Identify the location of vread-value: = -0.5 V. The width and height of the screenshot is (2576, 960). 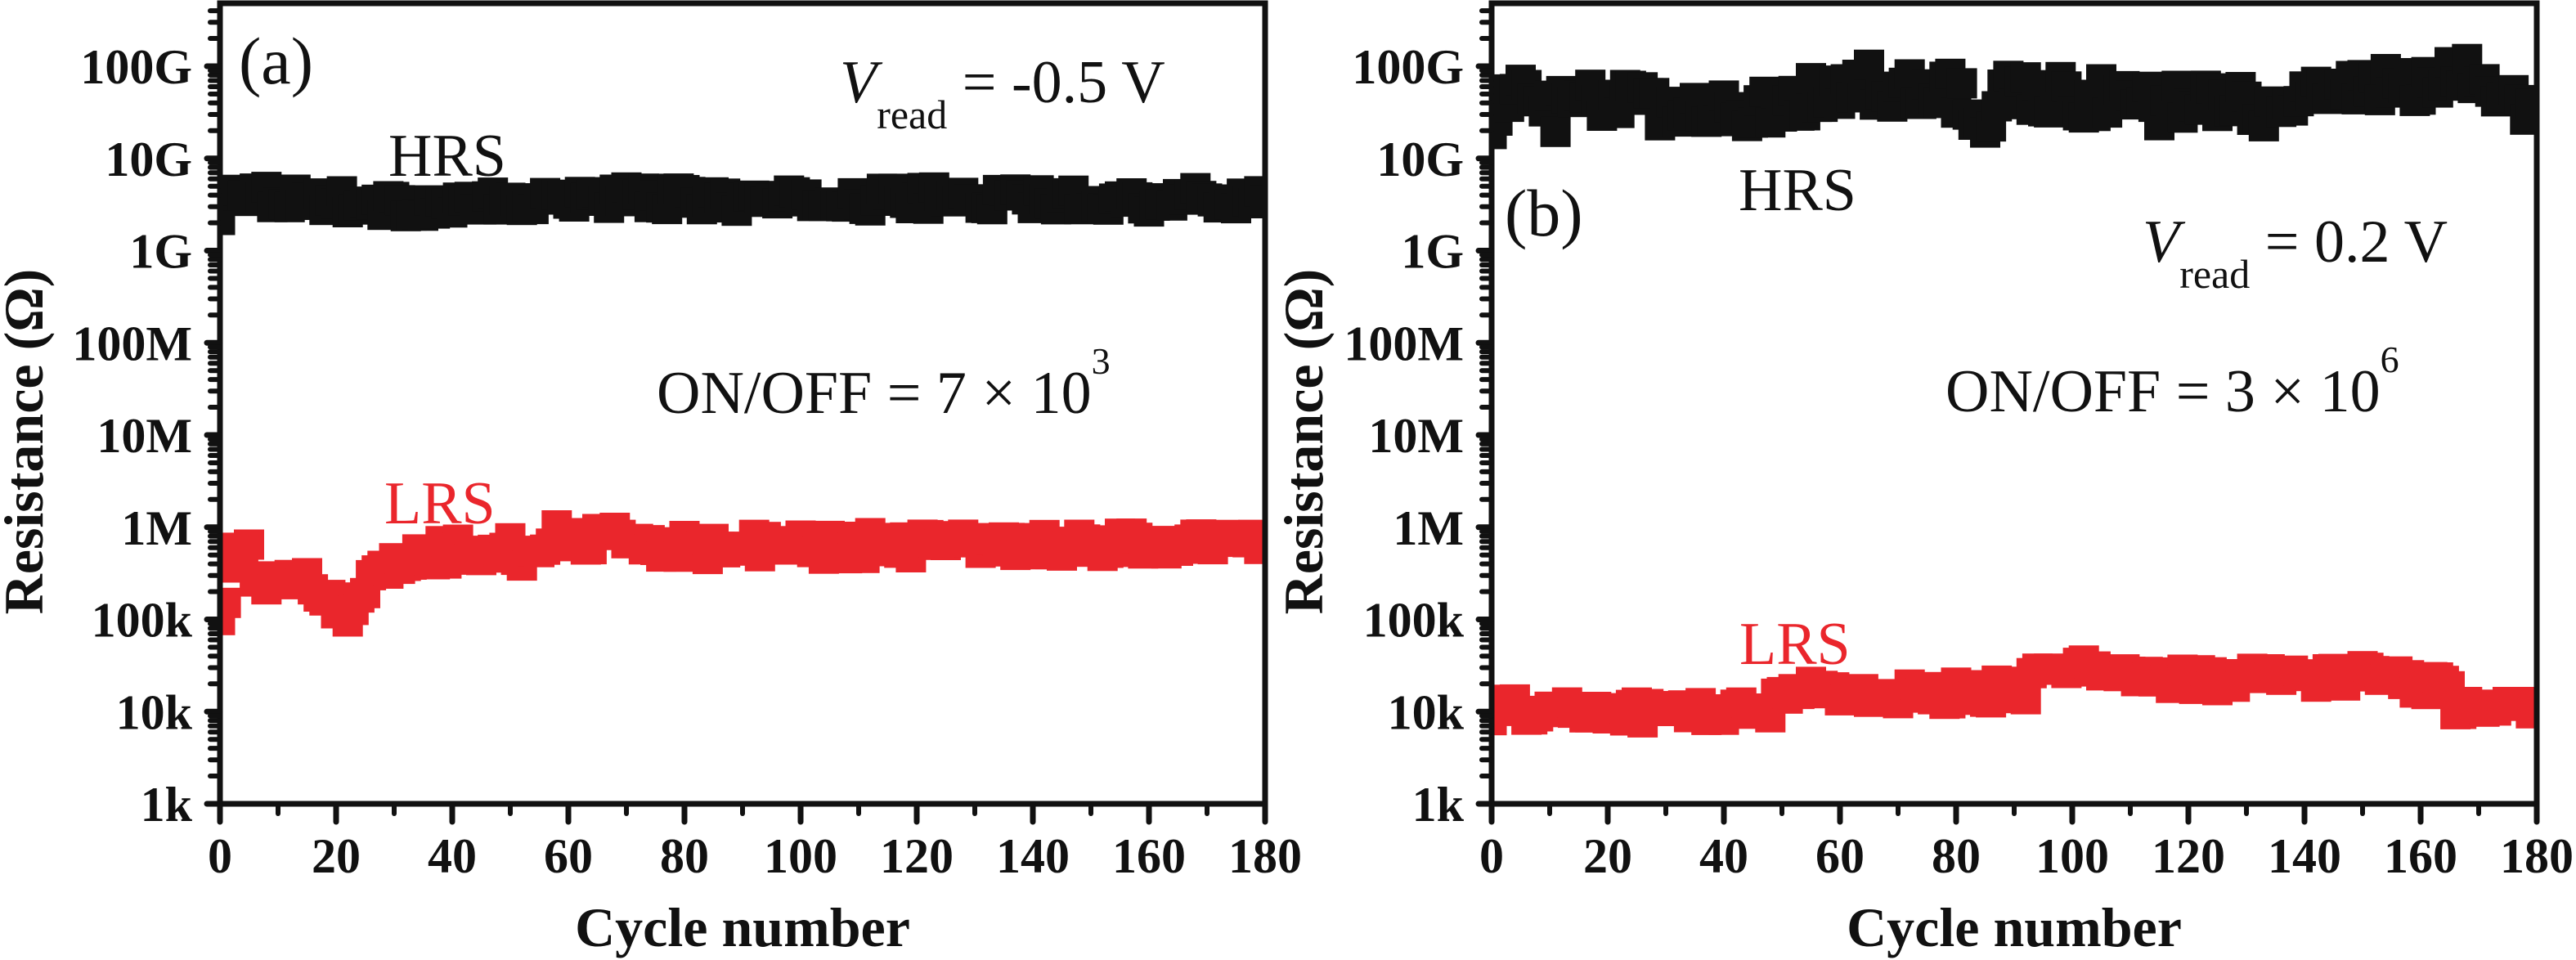
(1056, 82).